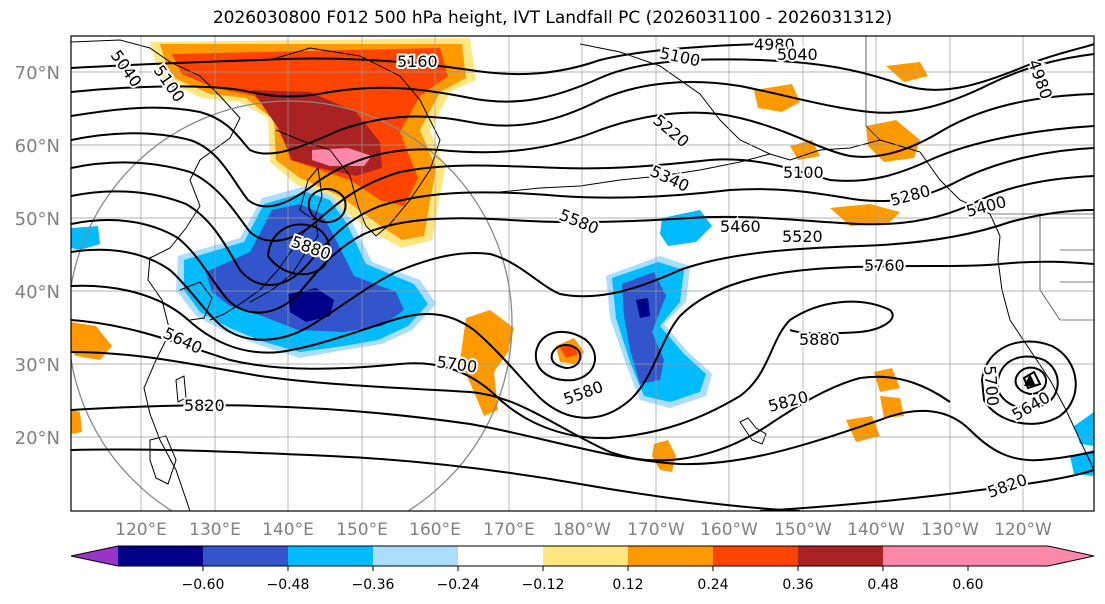 Image resolution: width=1105 pixels, height=604 pixels. Describe the element at coordinates (141, 530) in the screenshot. I see `lon-label: 120°E` at that location.